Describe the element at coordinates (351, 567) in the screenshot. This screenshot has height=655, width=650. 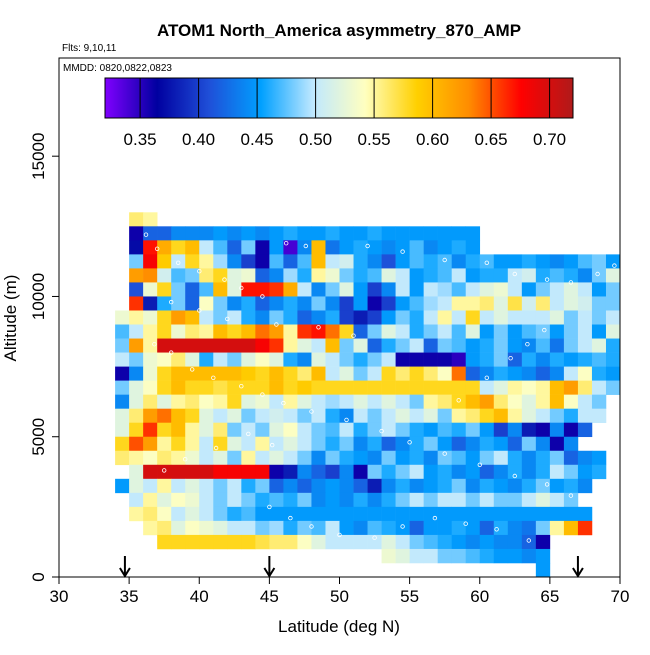
I see `flight-arrows` at that location.